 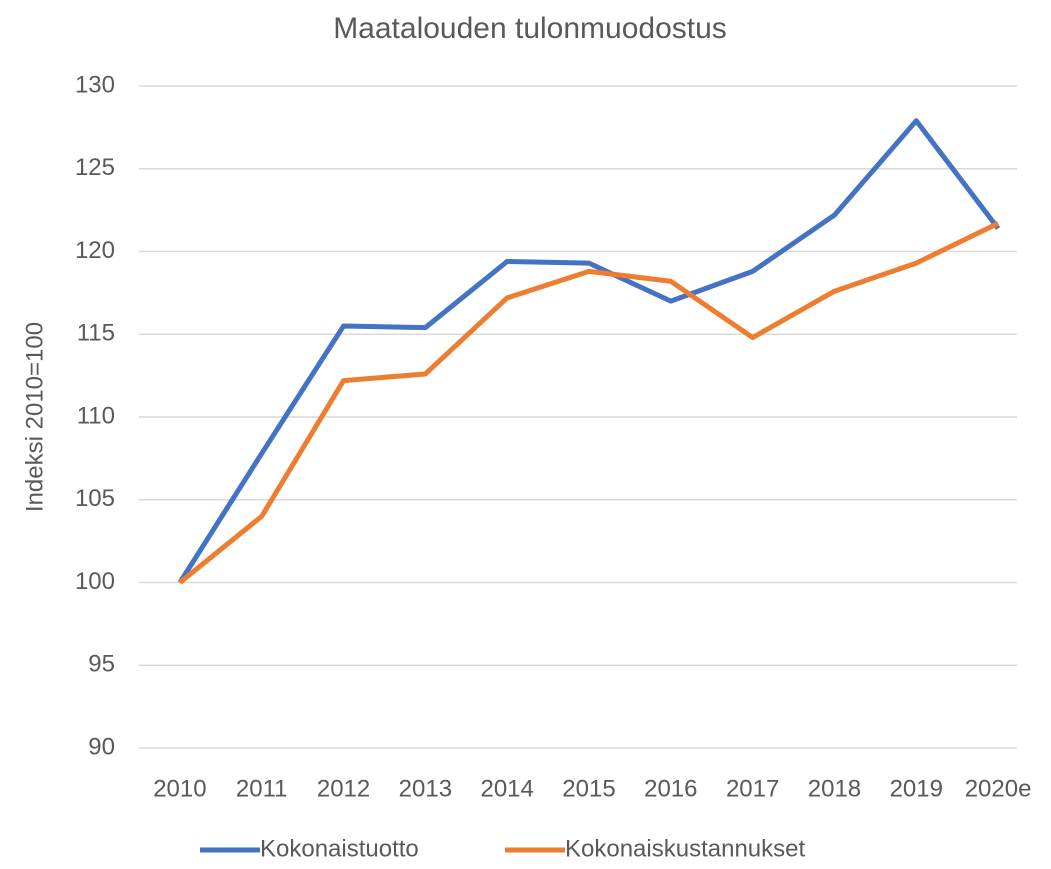 What do you see at coordinates (339, 848) in the screenshot?
I see `legend-label: Kokonaistuotto` at bounding box center [339, 848].